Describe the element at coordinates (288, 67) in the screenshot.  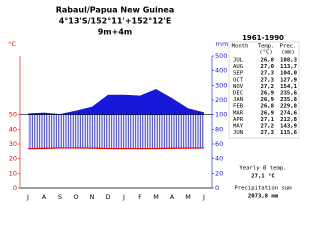
I see `table-prec: 113,7` at that location.